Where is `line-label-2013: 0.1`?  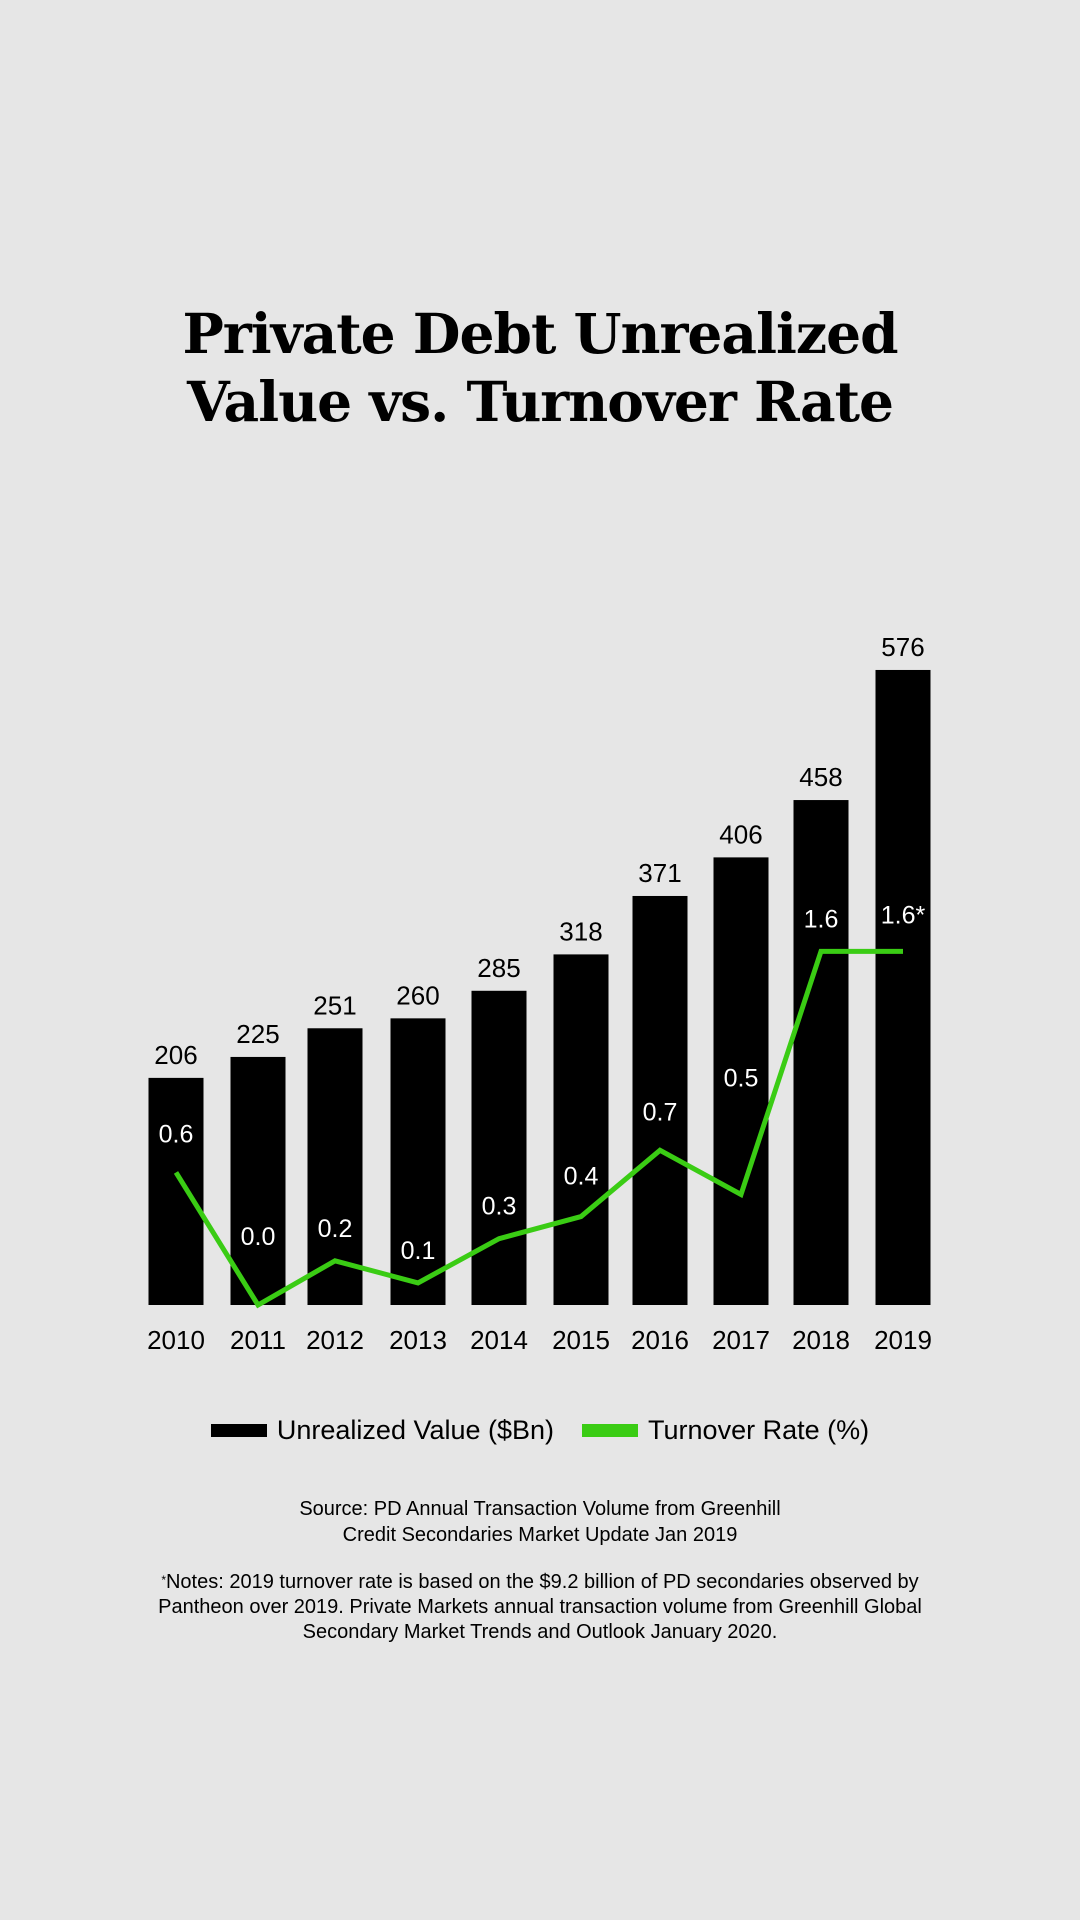
line-label-2013: 0.1 is located at coordinates (418, 1251).